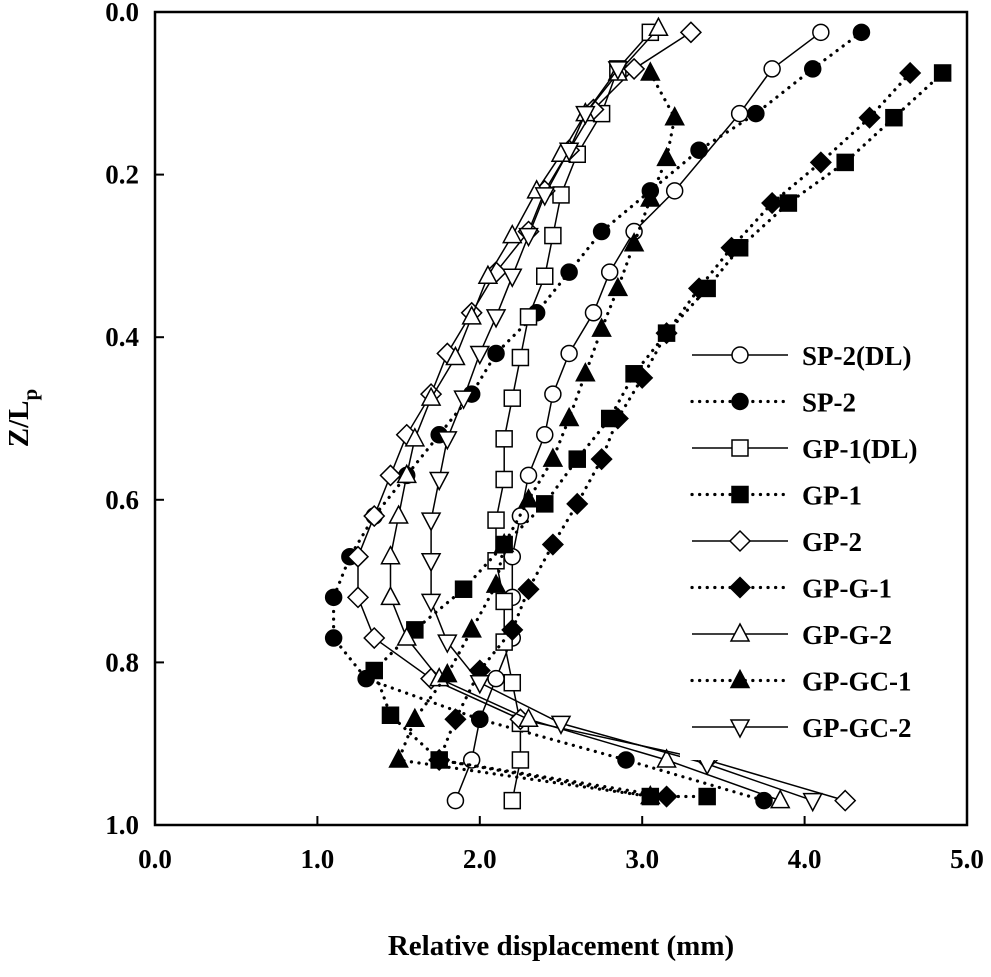 This screenshot has height=977, width=991. I want to click on x-axis-title: Relative displacement (mm), so click(561, 946).